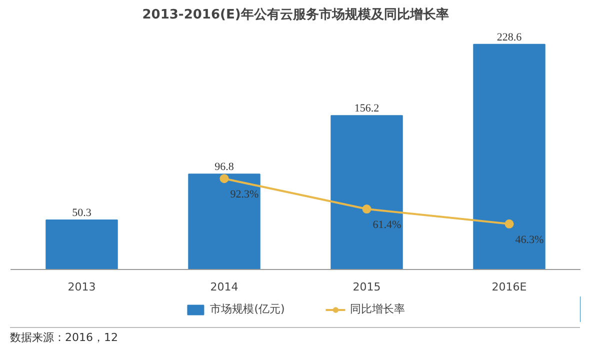  What do you see at coordinates (366, 287) in the screenshot?
I see `x-tick-label: 2015` at bounding box center [366, 287].